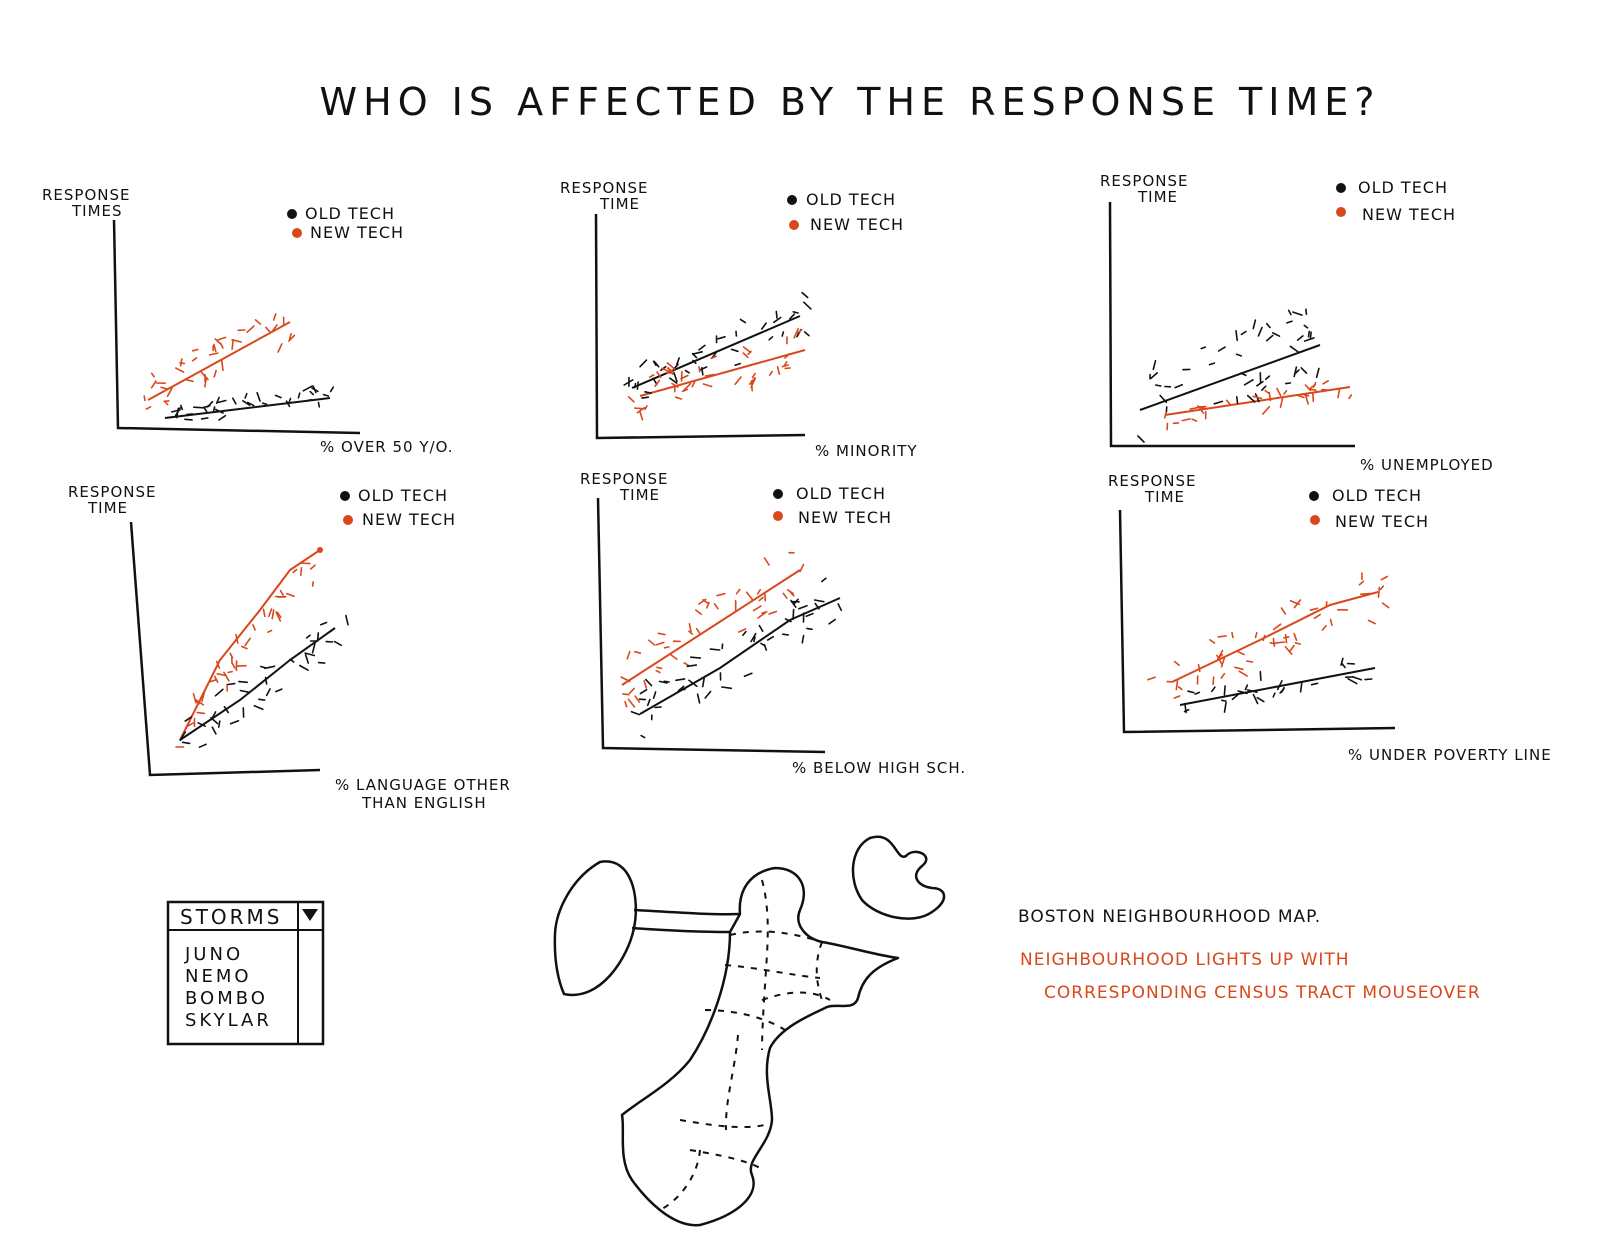 This screenshot has height=1250, width=1600. I want to click on storm-option-bombo: BOMBO, so click(226, 998).